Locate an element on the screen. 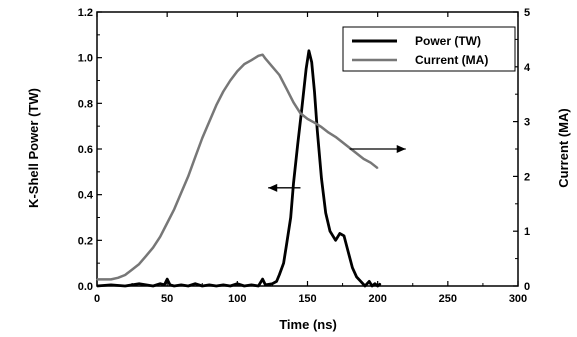  y-right-tick-label: 2 is located at coordinates (527, 177).